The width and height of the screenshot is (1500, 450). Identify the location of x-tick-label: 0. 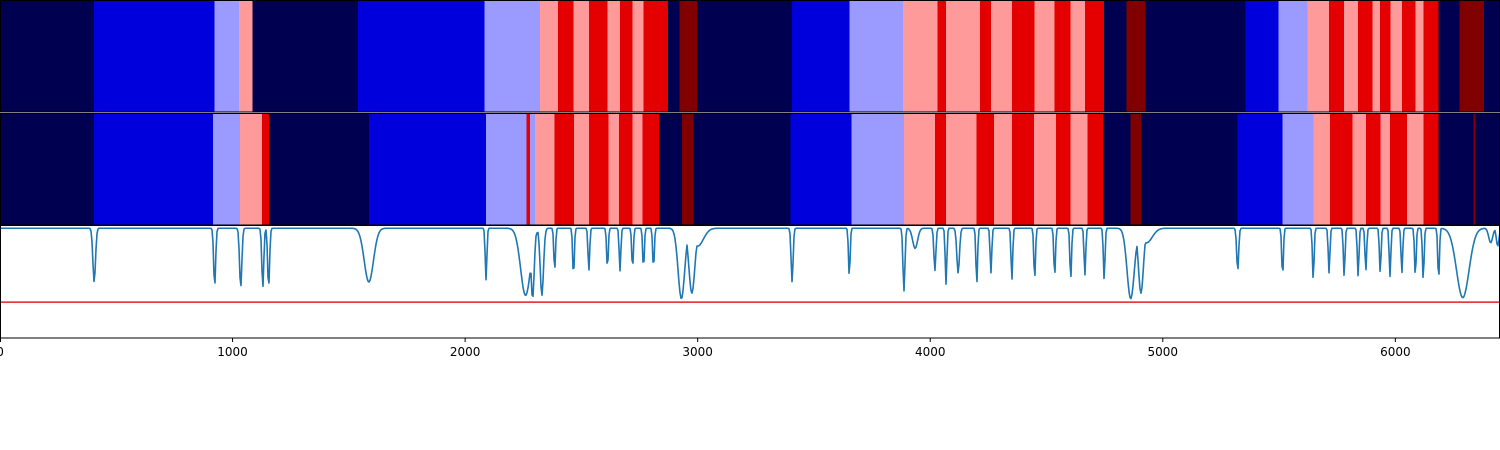
(2, 352).